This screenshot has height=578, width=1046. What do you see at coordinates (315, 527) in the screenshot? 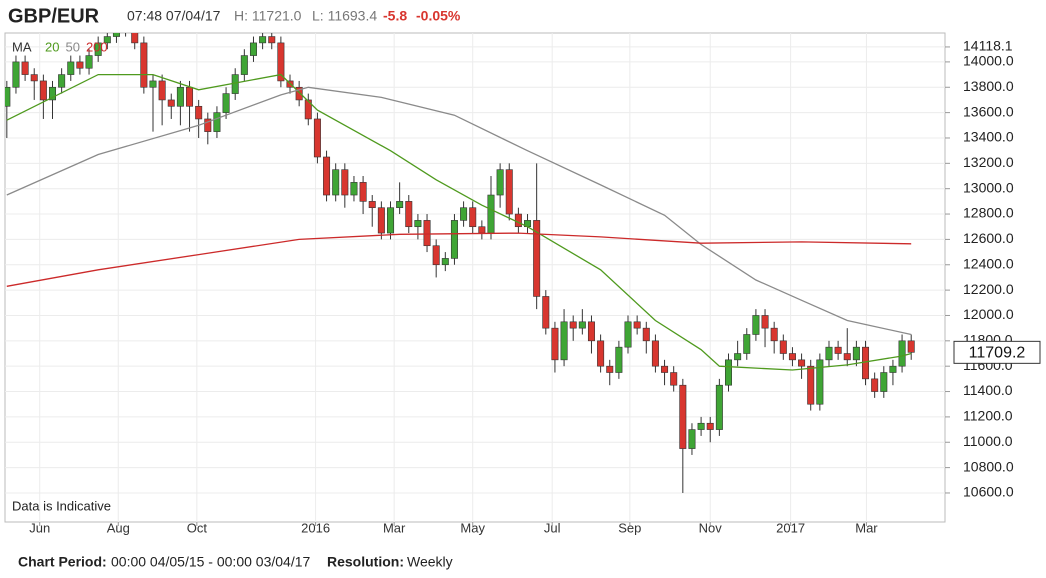
I see `x-tick-label: 2016` at bounding box center [315, 527].